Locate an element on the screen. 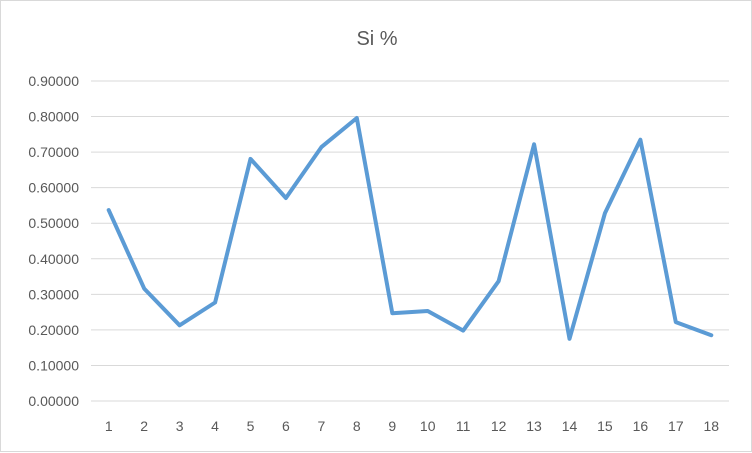  x-axis-ticks: 1 2 3 4 5 6 7 8 9 10 11 12 13 14 15 16 17 18 is located at coordinates (412, 426).